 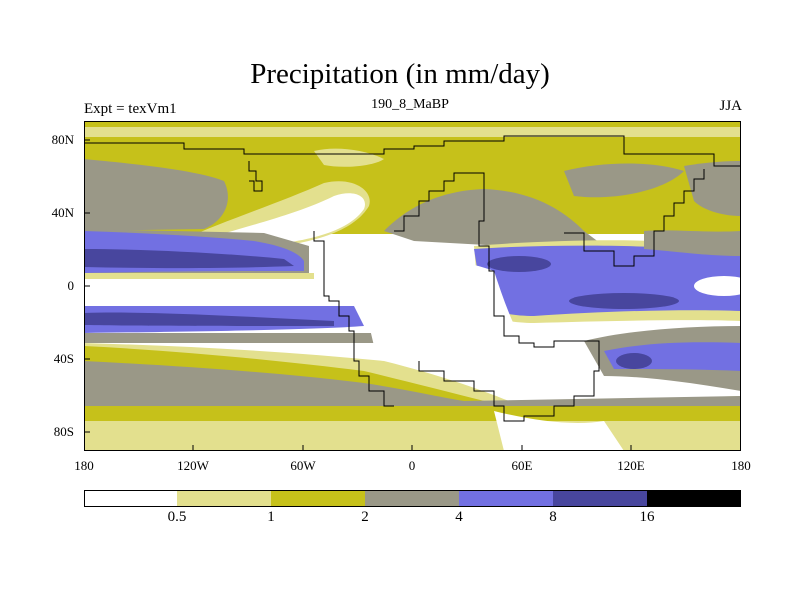 I want to click on asia-grey-patch, so click(x=494, y=217).